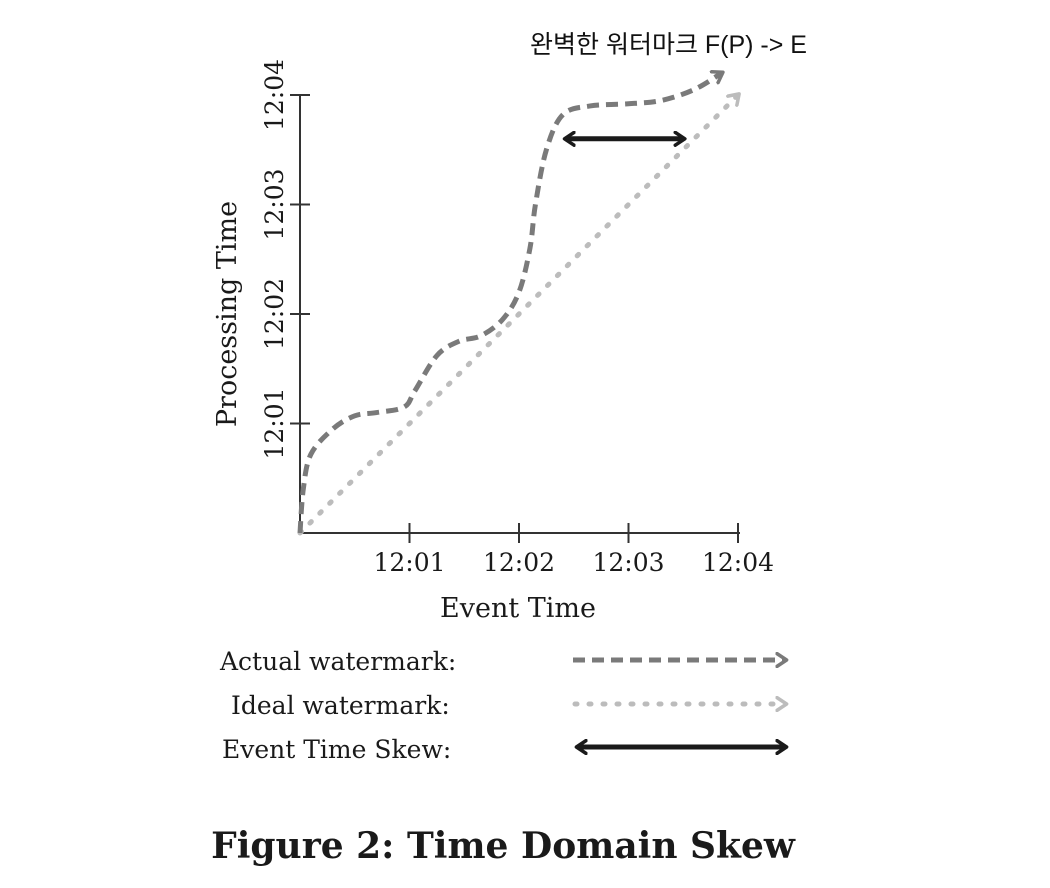 The image size is (1050, 888). I want to click on legend-label-ideal: Ideal watermark:, so click(340, 705).